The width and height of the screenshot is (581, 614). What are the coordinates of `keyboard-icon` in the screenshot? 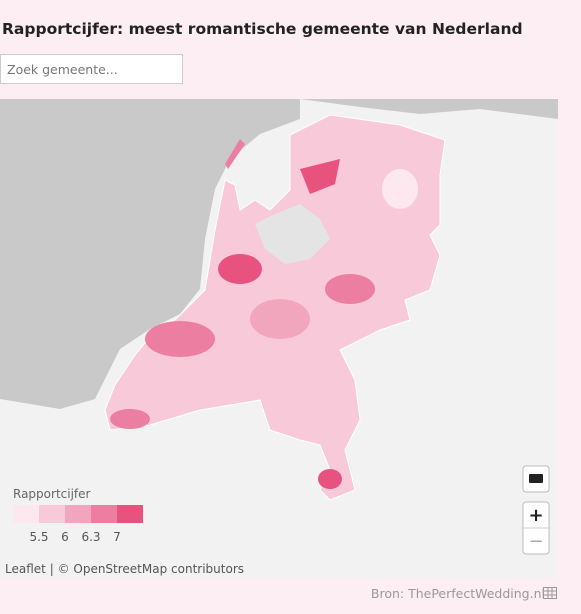 It's located at (536, 478).